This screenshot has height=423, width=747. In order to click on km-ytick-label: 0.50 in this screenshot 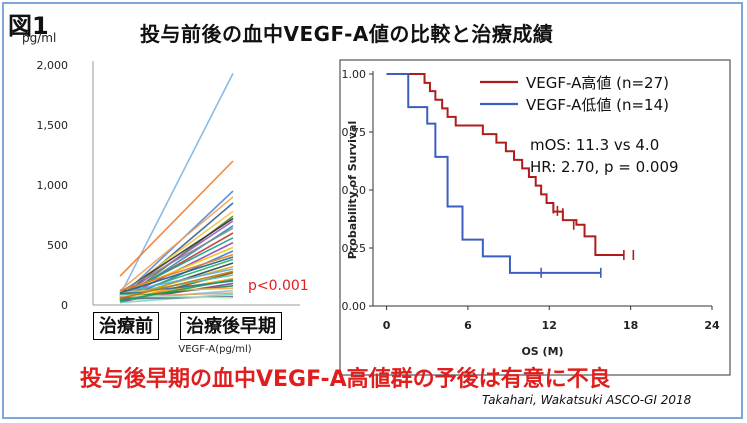, I will do `click(354, 190)`.